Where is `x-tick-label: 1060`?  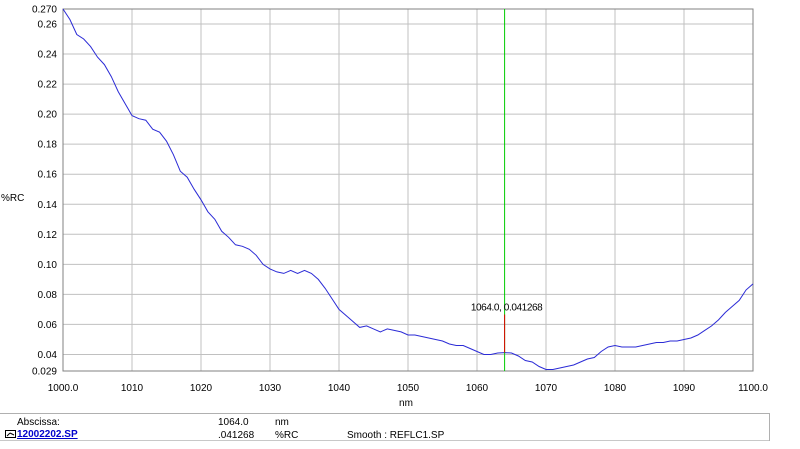
x-tick-label: 1060 is located at coordinates (477, 388).